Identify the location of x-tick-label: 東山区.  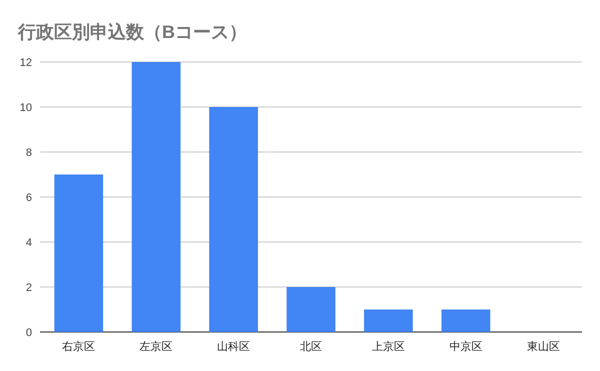
(543, 346).